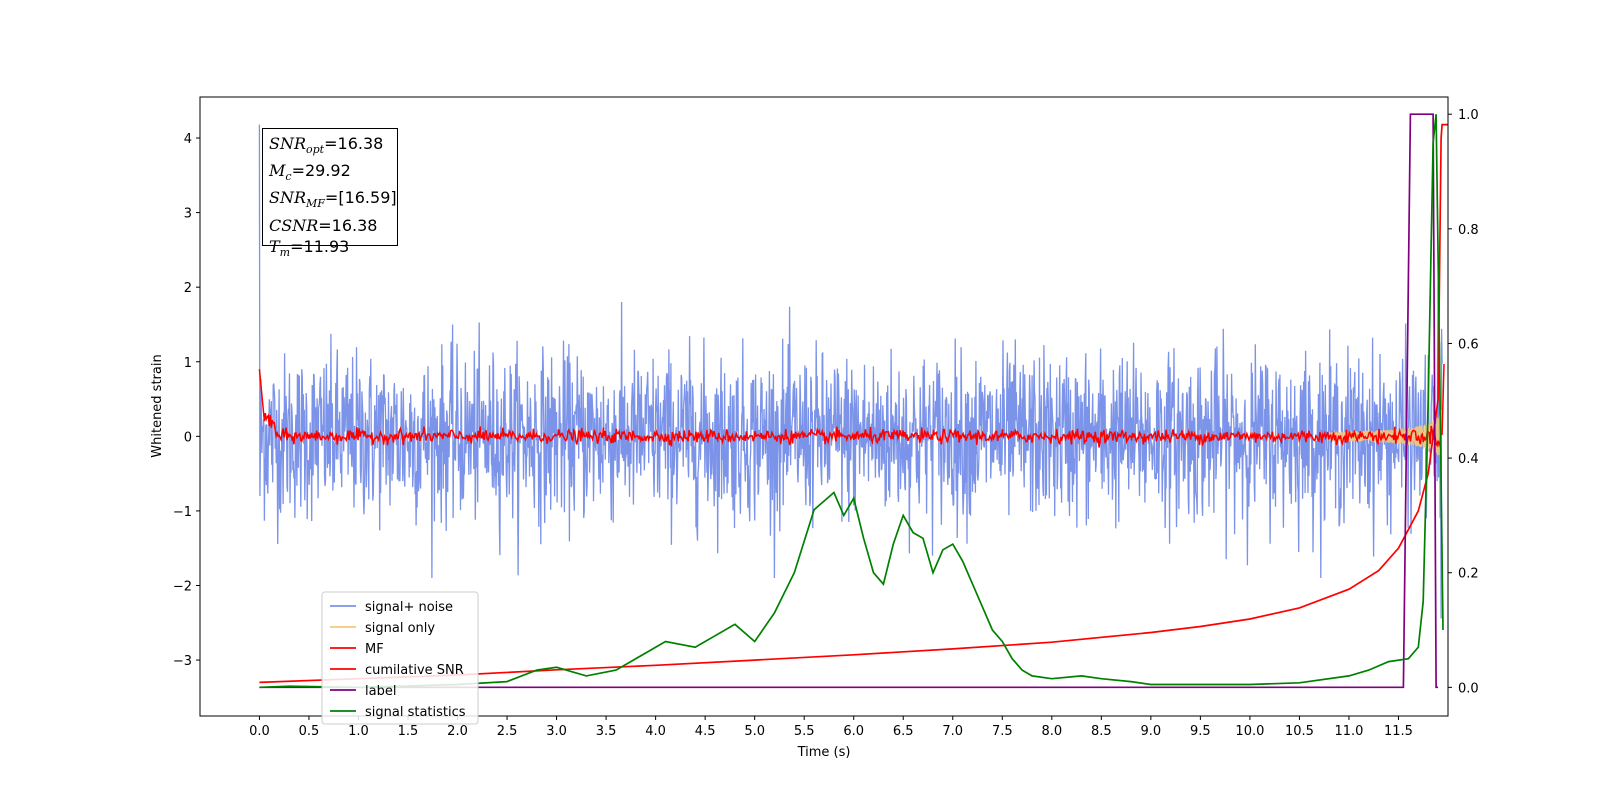  What do you see at coordinates (323, 225) in the screenshot?
I see `annotation-csnr: CSNR=16.38` at bounding box center [323, 225].